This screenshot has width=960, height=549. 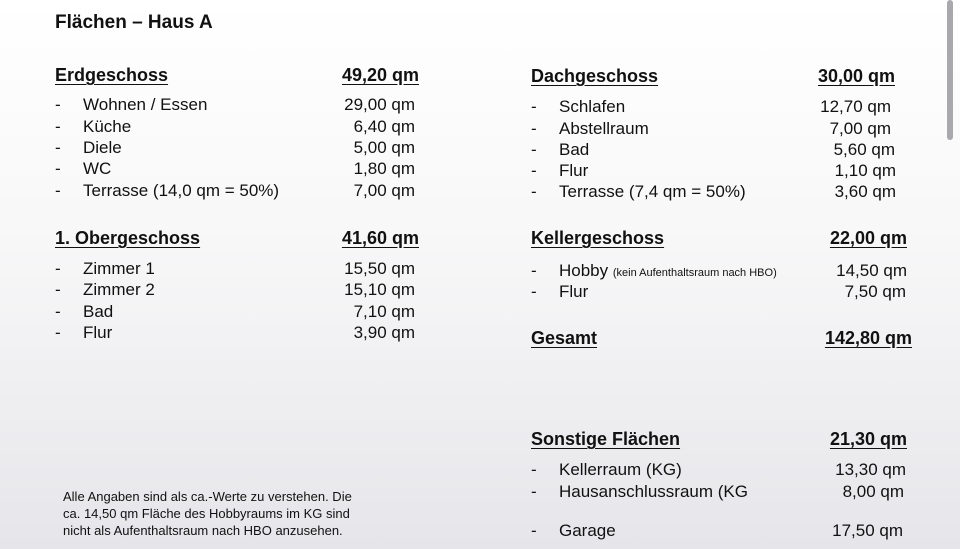 I want to click on list-item-value: 12,70 qm, so click(x=855, y=106).